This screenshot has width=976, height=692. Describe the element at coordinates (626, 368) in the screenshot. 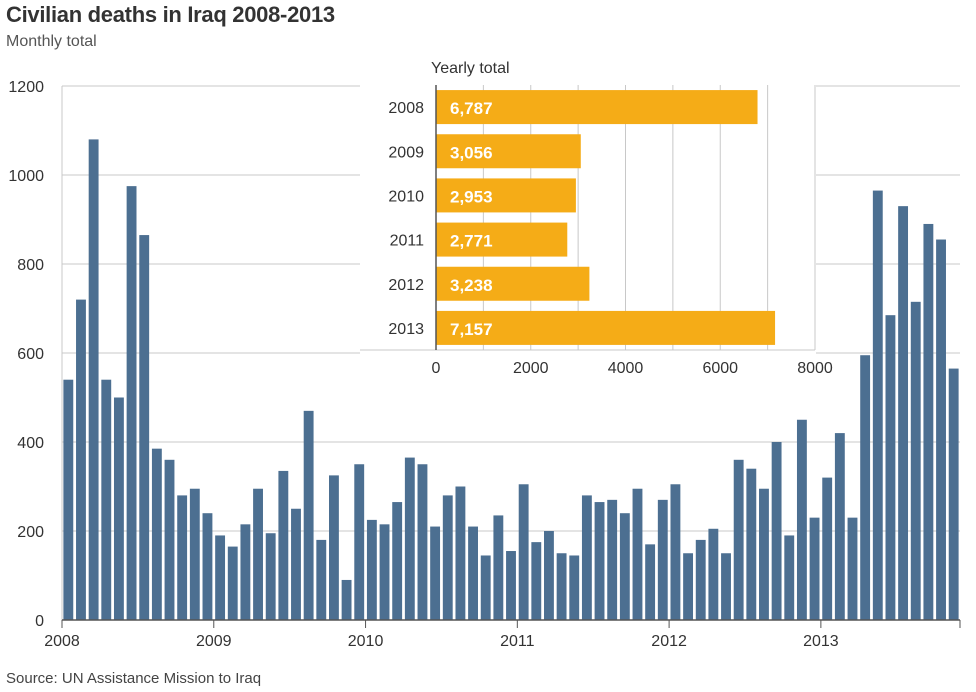

I see `inset-x-tick-label: 4000` at that location.